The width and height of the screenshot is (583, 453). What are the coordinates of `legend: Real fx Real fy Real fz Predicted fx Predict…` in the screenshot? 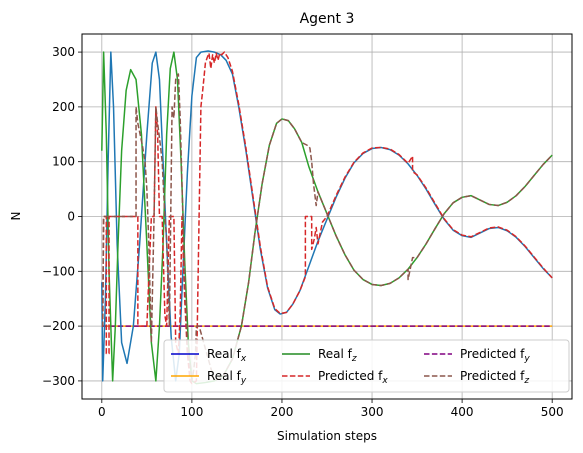 It's located at (366, 366).